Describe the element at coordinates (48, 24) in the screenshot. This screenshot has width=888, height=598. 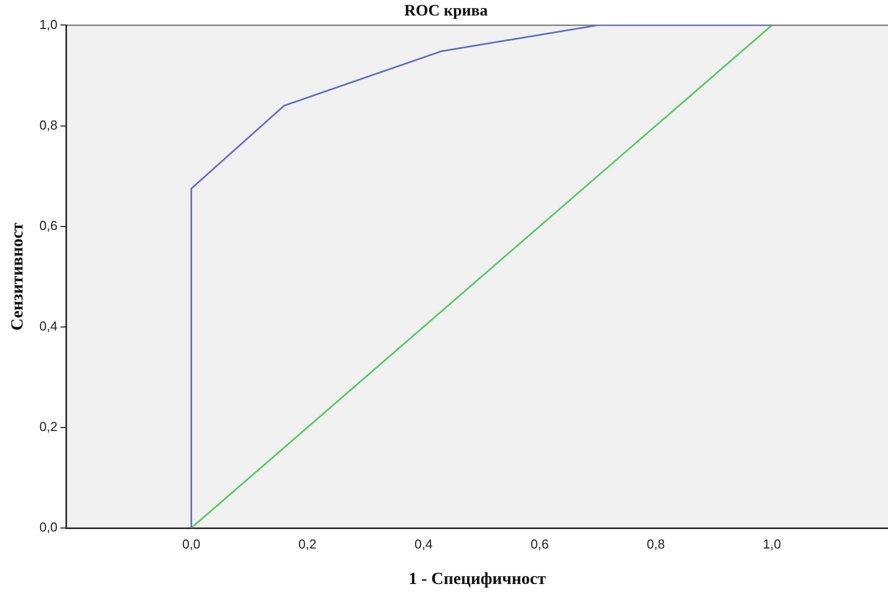
I see `y-tick-label: 1,0` at that location.